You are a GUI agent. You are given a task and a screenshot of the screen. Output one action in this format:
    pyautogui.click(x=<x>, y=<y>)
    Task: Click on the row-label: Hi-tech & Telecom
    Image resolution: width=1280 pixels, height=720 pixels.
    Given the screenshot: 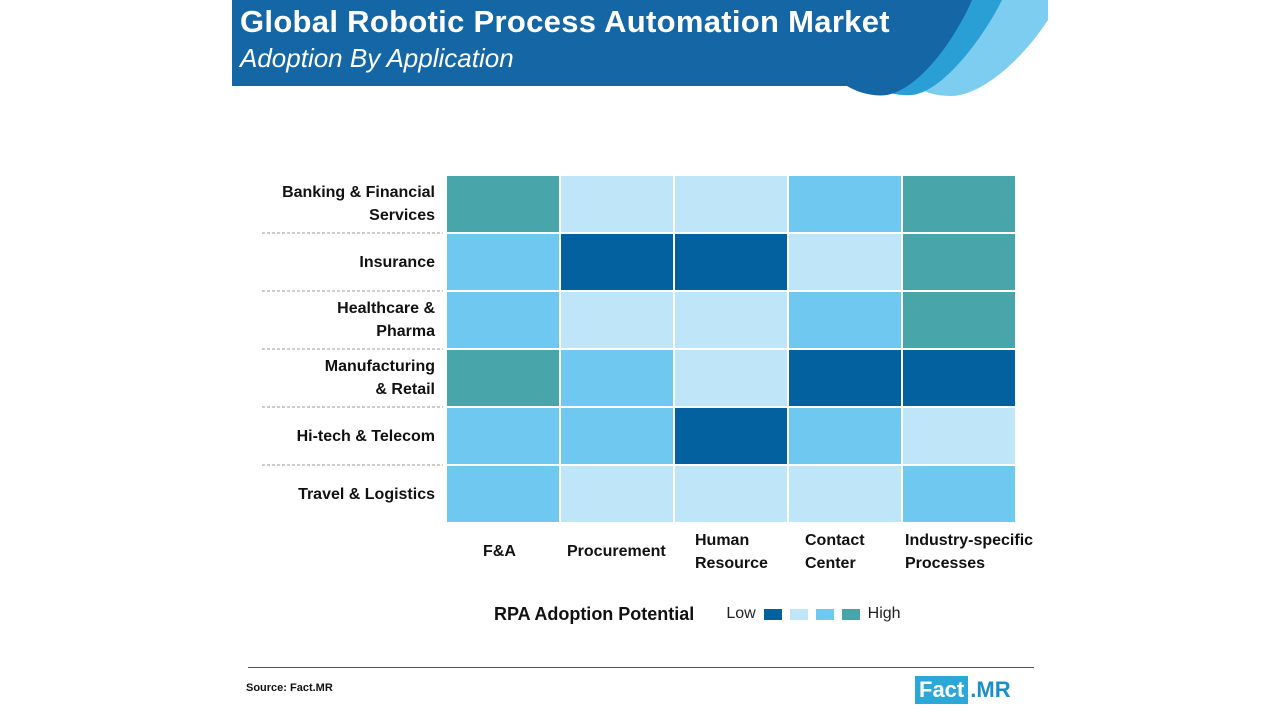 What is the action you would take?
    pyautogui.click(x=335, y=436)
    